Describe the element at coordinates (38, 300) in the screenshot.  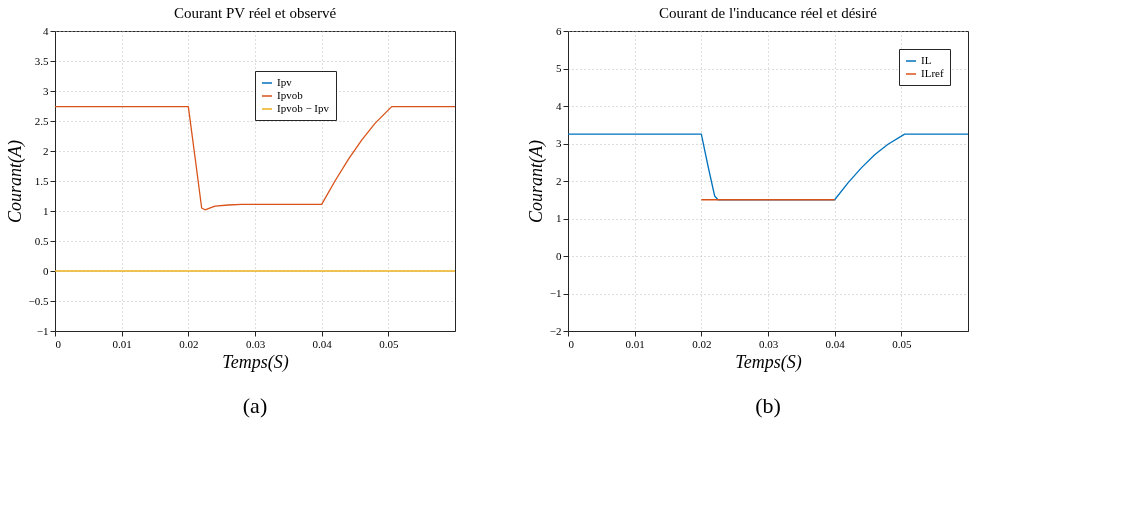
I see `y-tick-label: −0.5` at that location.